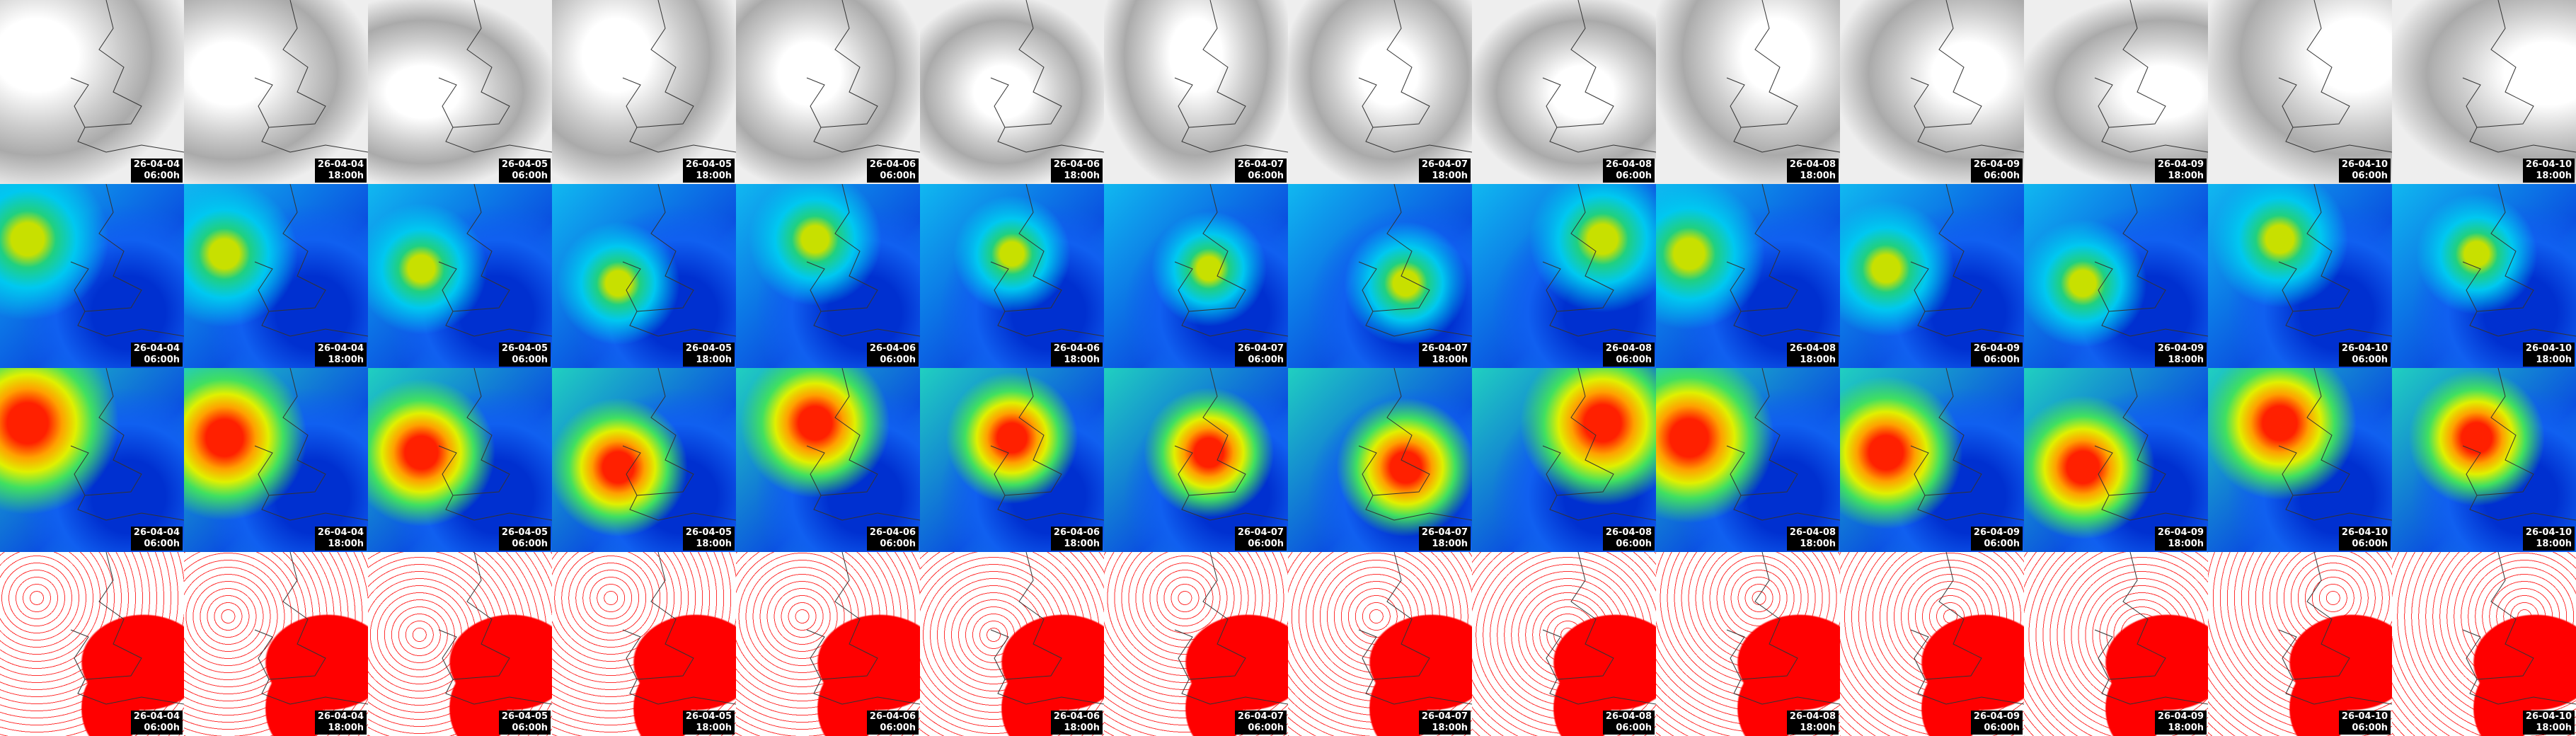 This screenshot has height=736, width=2576. Describe the element at coordinates (1628, 171) in the screenshot. I see `timestamp: 26-04-08 06:00h` at that location.